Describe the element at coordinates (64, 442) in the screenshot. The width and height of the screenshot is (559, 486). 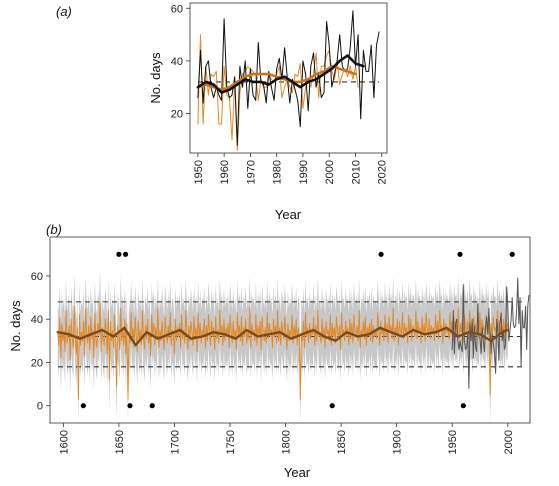
I see `x-tick-label: 1600` at that location.